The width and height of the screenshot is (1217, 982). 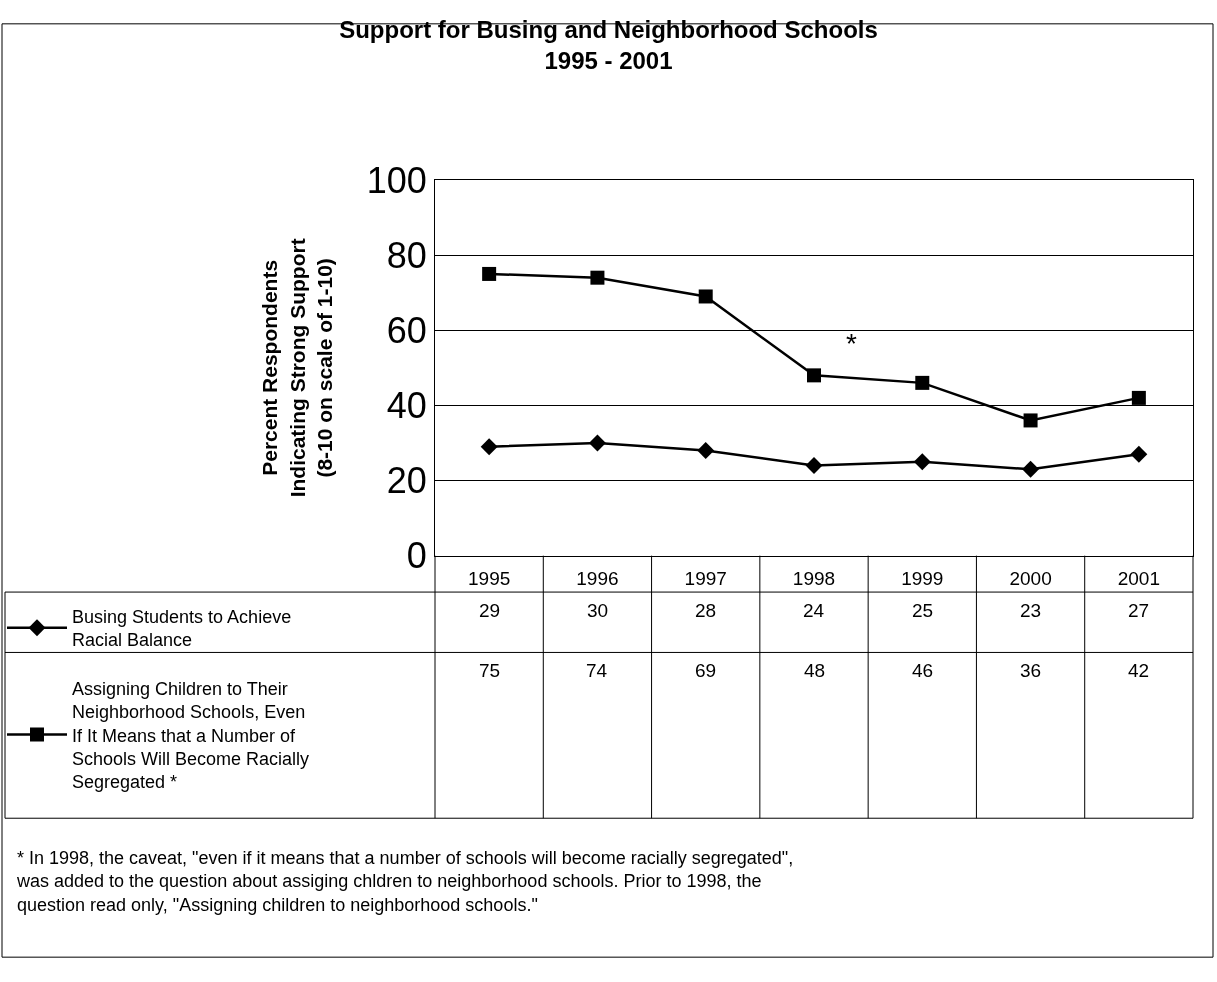 I want to click on data-label: 69, so click(x=706, y=670).